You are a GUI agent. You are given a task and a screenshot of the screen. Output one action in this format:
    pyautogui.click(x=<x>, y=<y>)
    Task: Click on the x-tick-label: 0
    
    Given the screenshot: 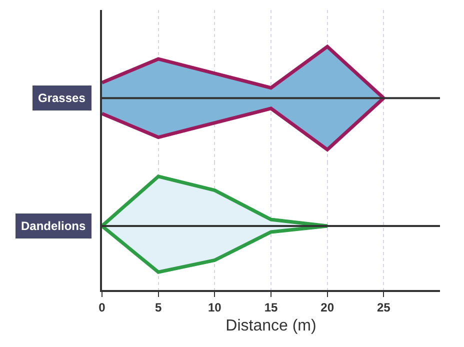 What is the action you would take?
    pyautogui.click(x=102, y=307)
    